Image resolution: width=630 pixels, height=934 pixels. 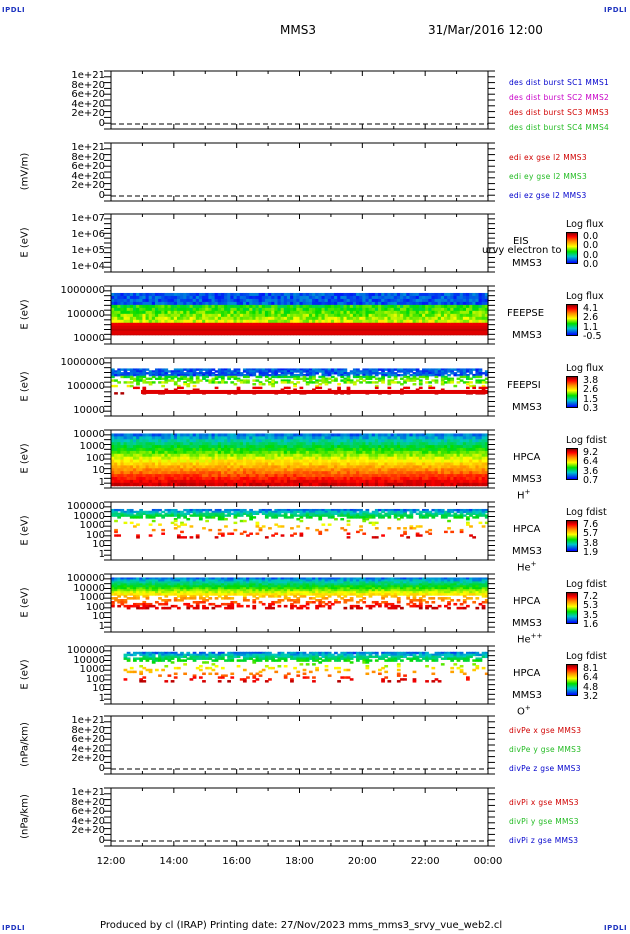 What do you see at coordinates (25, 242) in the screenshot?
I see `panel-p3-ylabel: E (eV)` at bounding box center [25, 242].